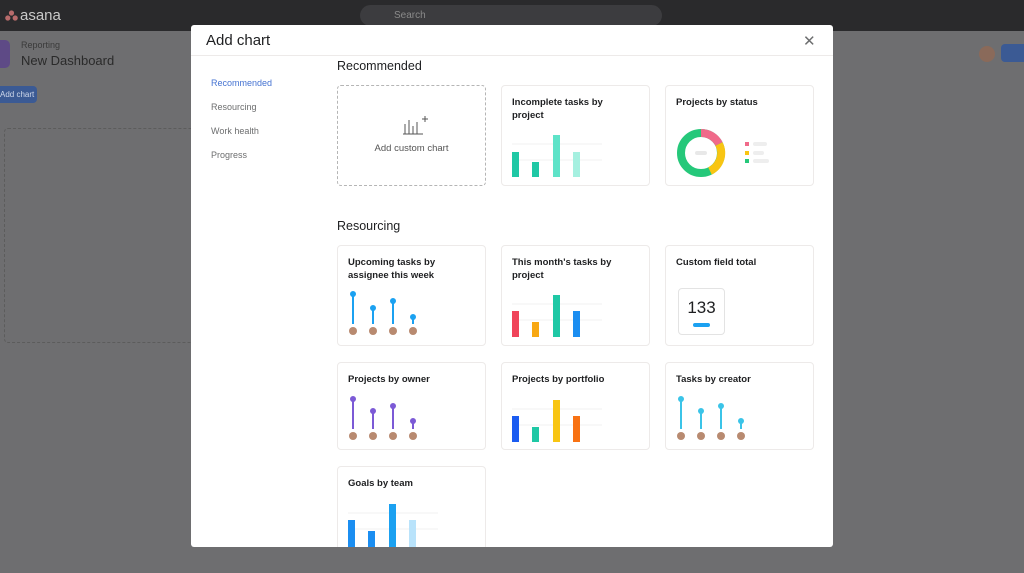 The height and width of the screenshot is (573, 1024). Describe the element at coordinates (380, 483) in the screenshot. I see `card-title: Goals by team` at that location.